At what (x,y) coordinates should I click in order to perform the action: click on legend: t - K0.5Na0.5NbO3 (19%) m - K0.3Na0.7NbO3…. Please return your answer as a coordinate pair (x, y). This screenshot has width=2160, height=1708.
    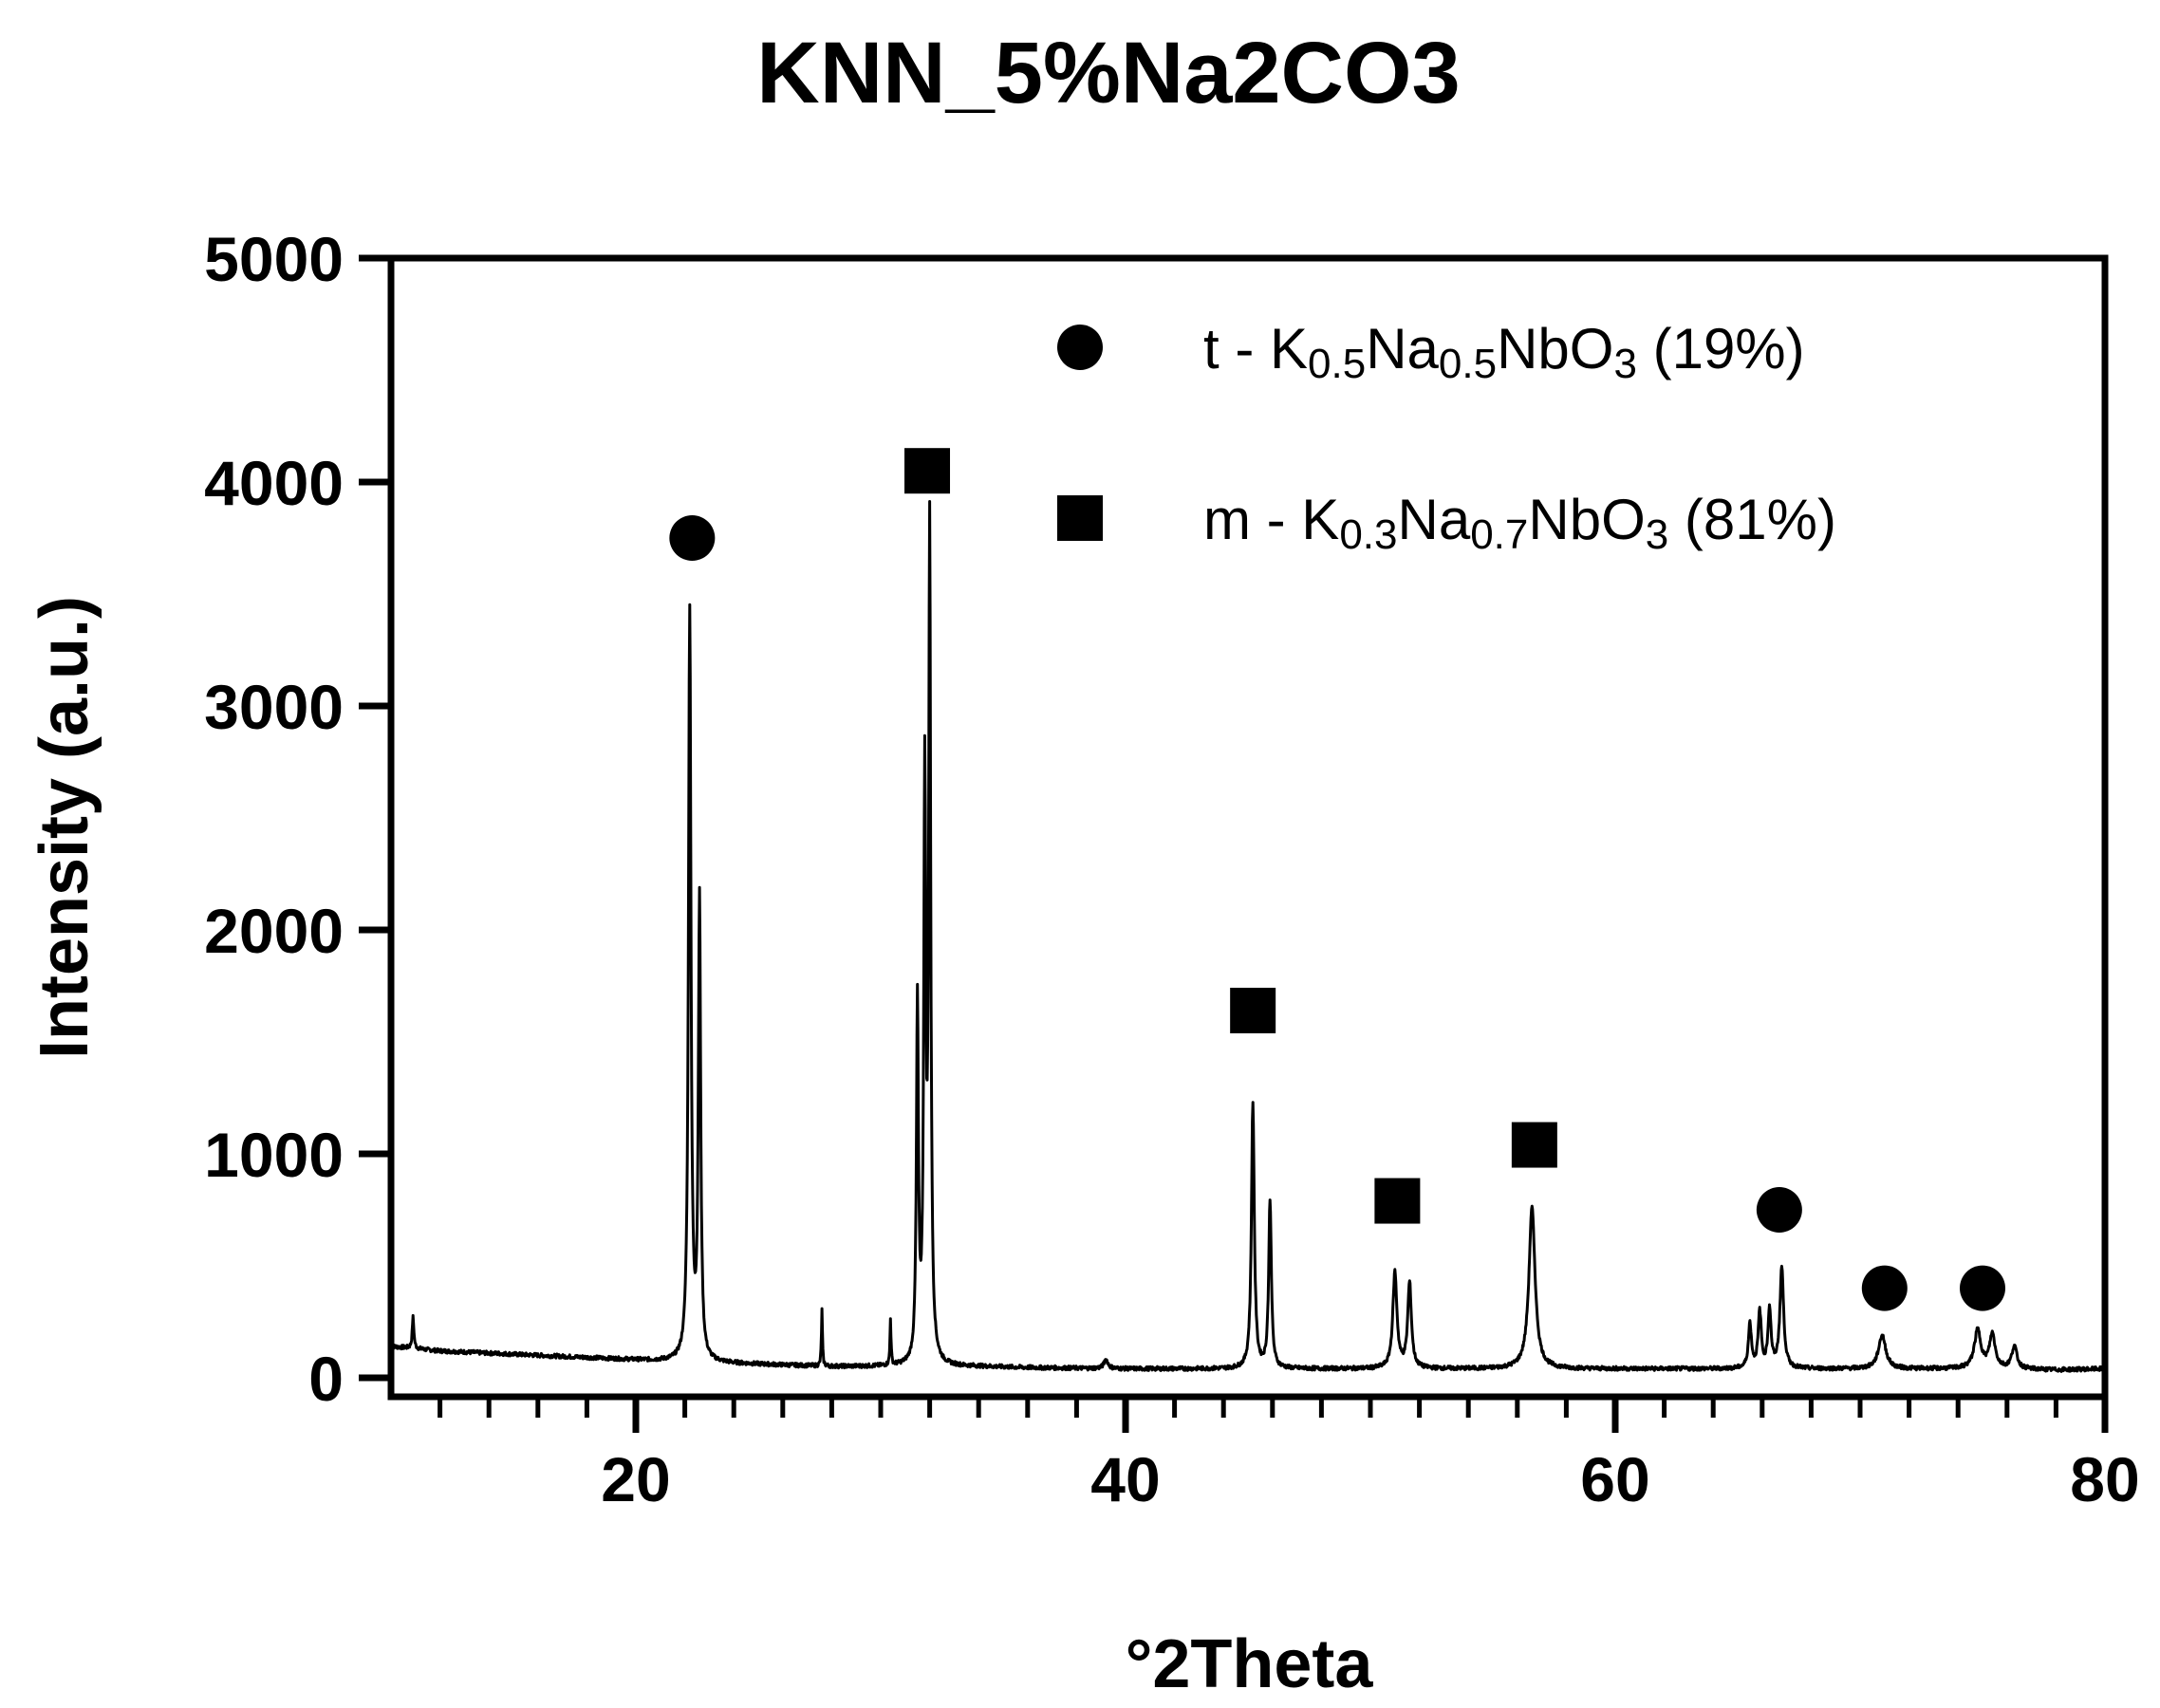
    Looking at the image, I should click on (1447, 437).